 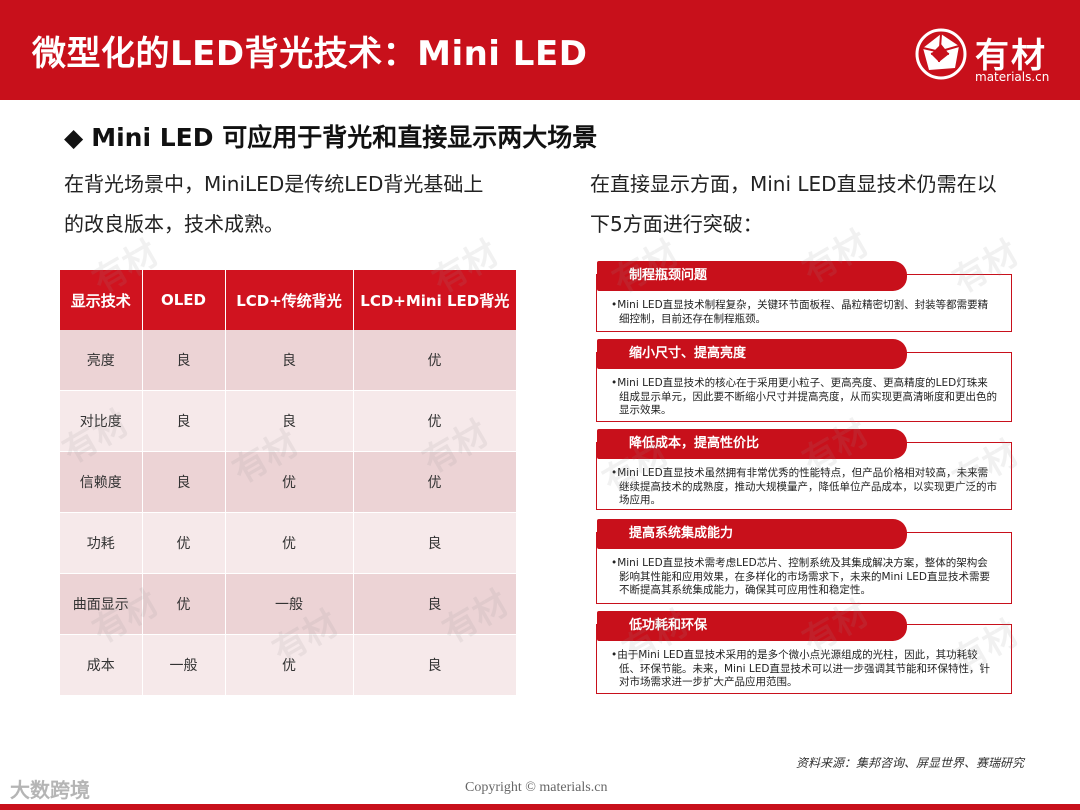 I want to click on page-title: 微型化的LED背光技术：Mini LED, so click(x=310, y=54).